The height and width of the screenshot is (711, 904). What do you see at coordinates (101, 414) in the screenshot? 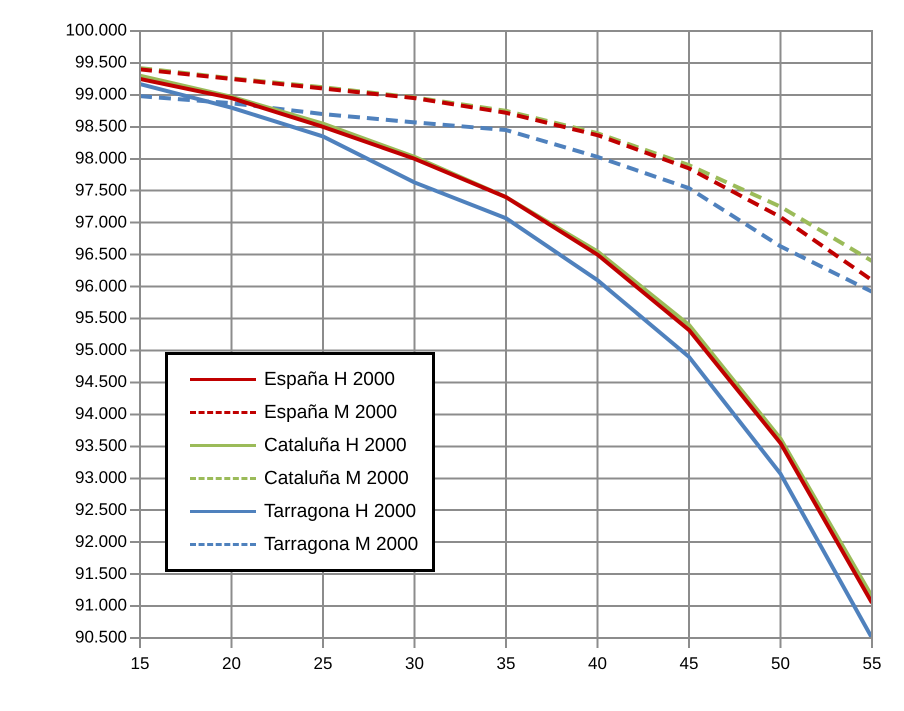
I see `y-tick-label: 94.000` at bounding box center [101, 414].